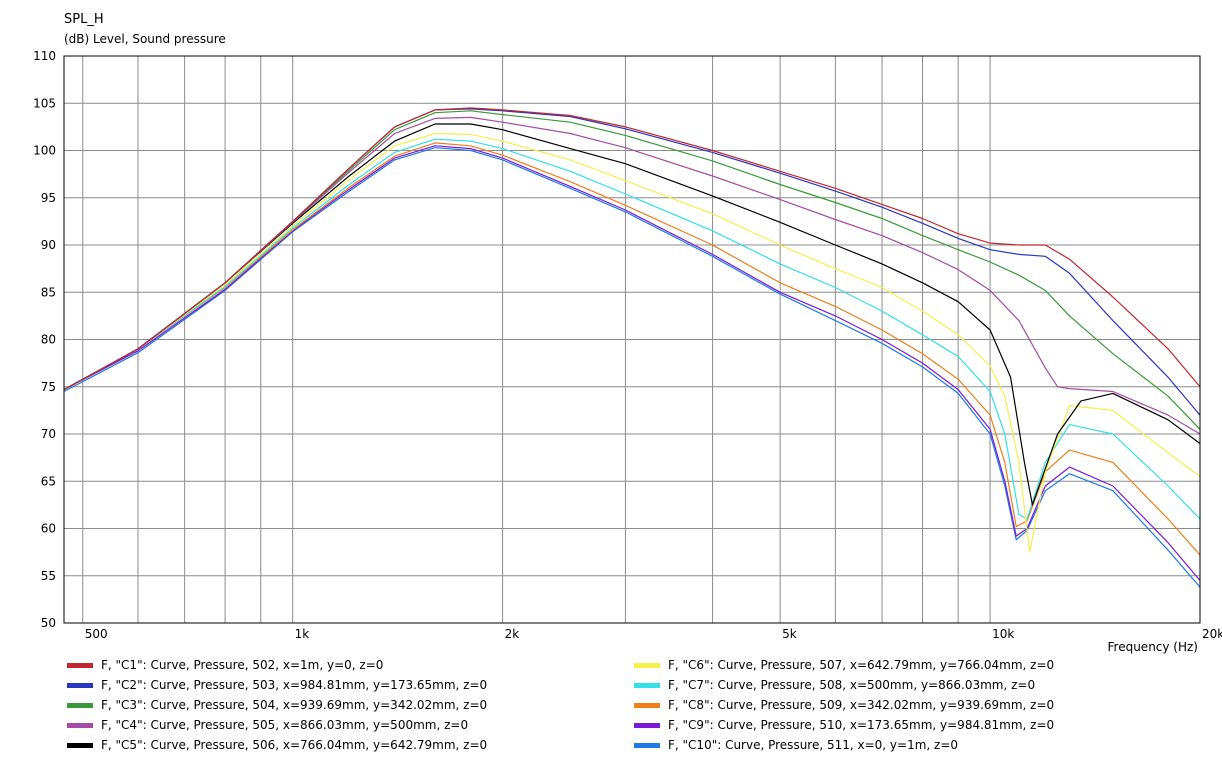 The height and width of the screenshot is (779, 1222). Describe the element at coordinates (1003, 634) in the screenshot. I see `x-tick-label: 10k` at that location.